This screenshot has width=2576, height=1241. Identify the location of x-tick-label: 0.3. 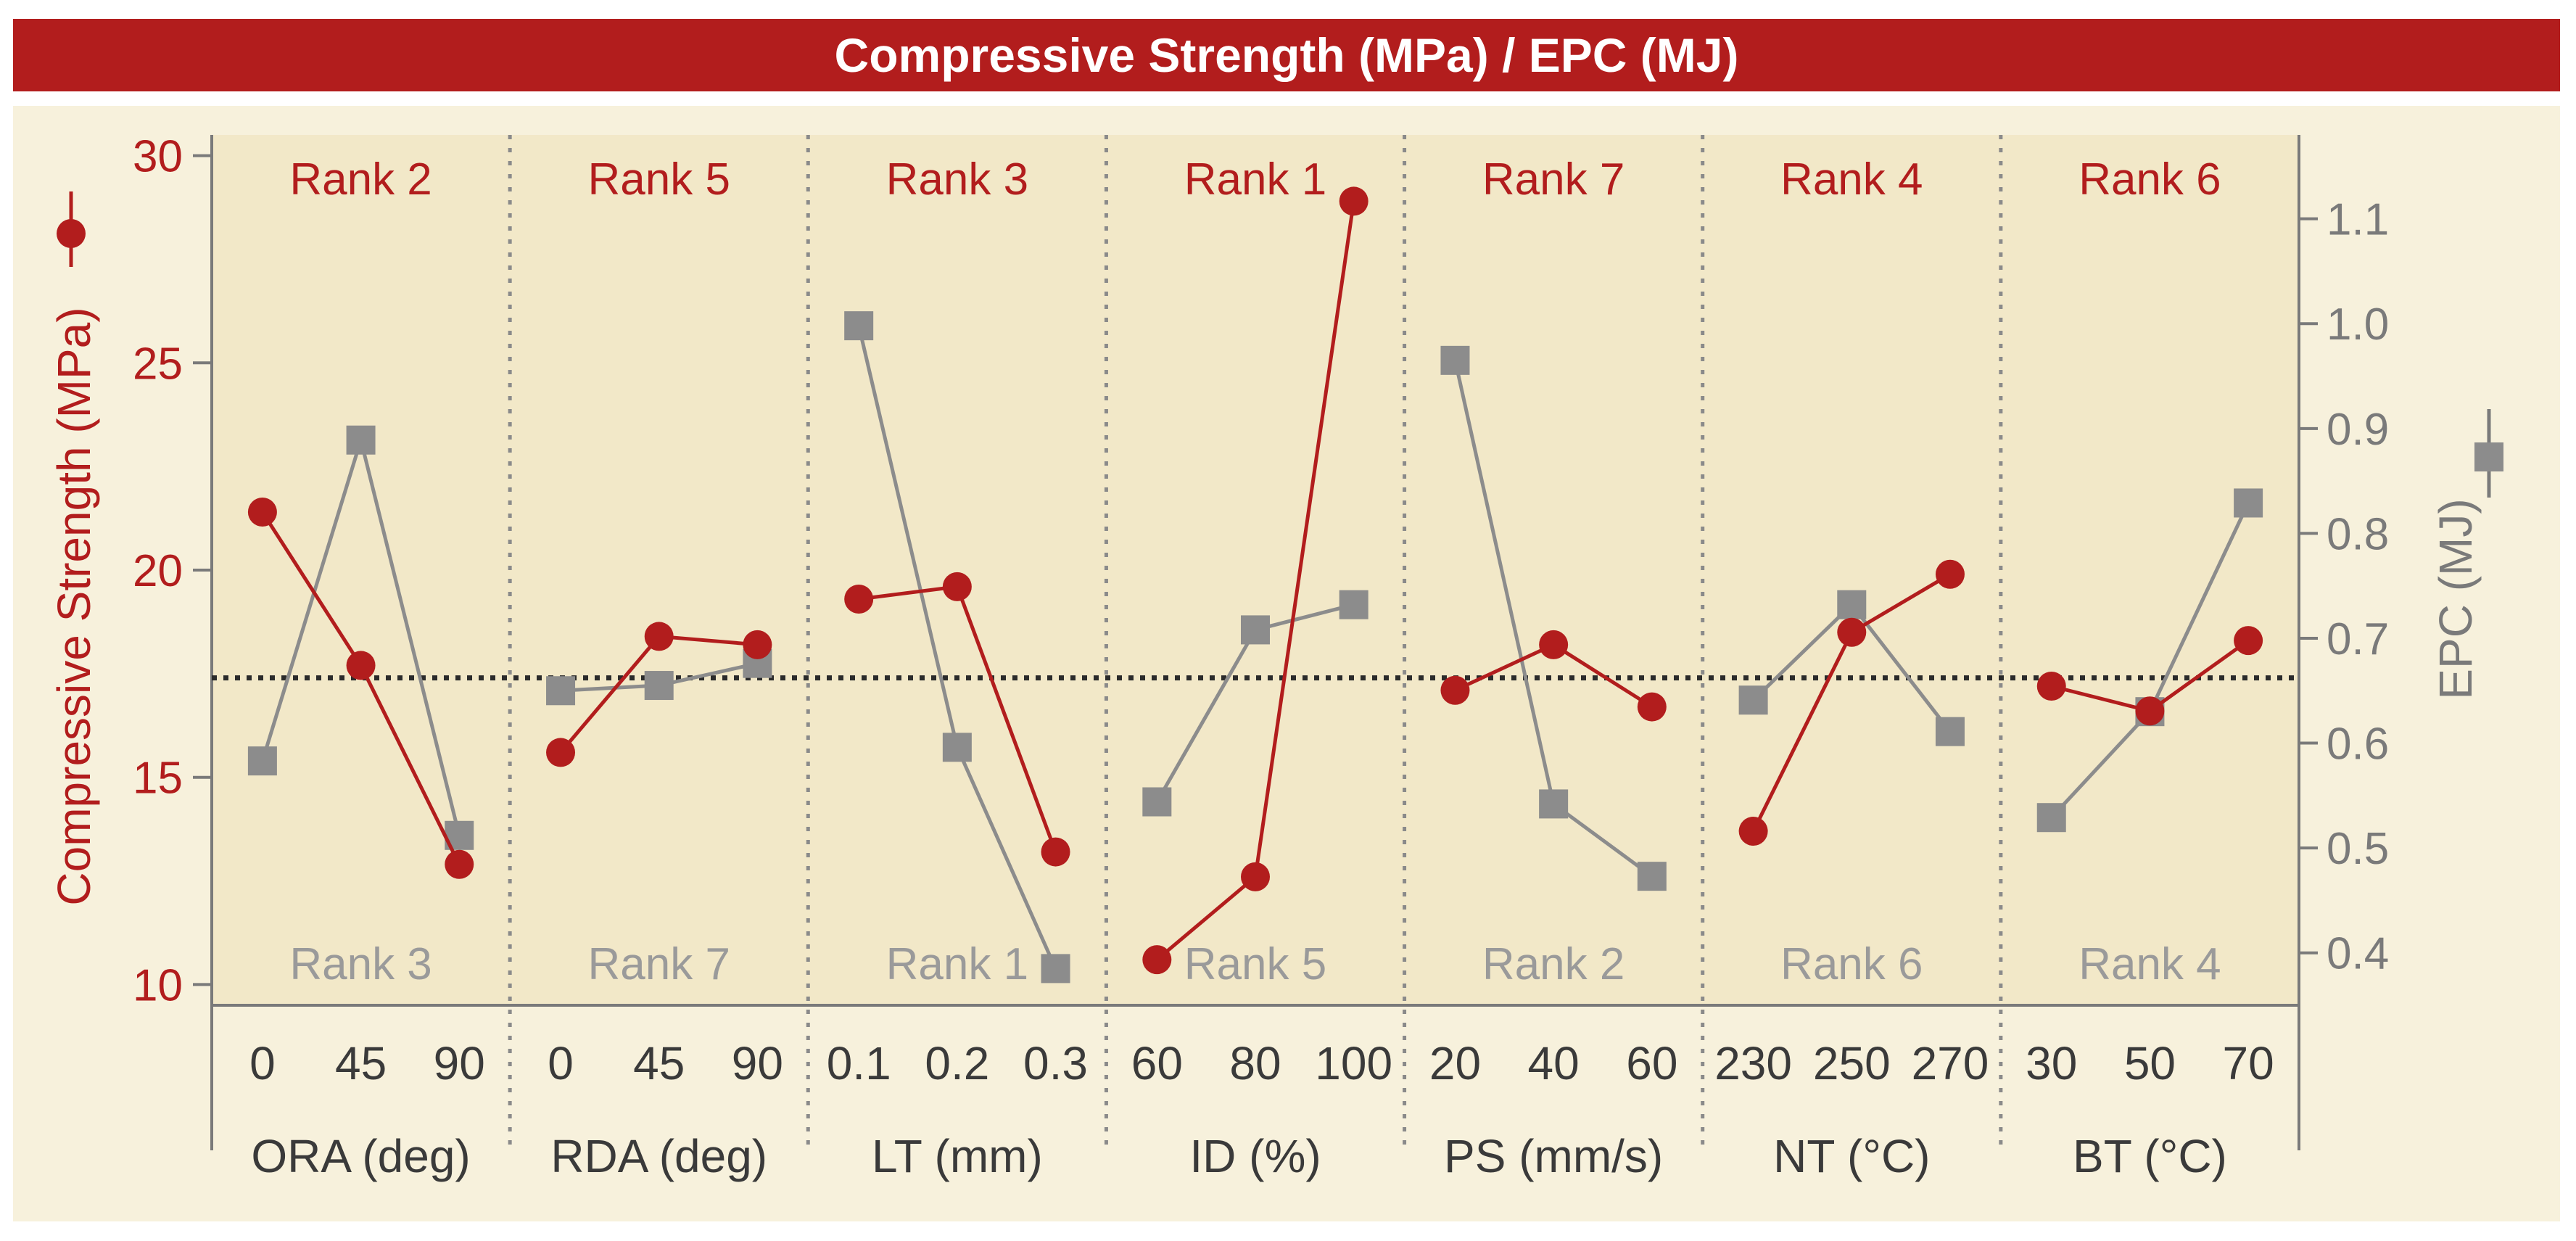
(1055, 1063).